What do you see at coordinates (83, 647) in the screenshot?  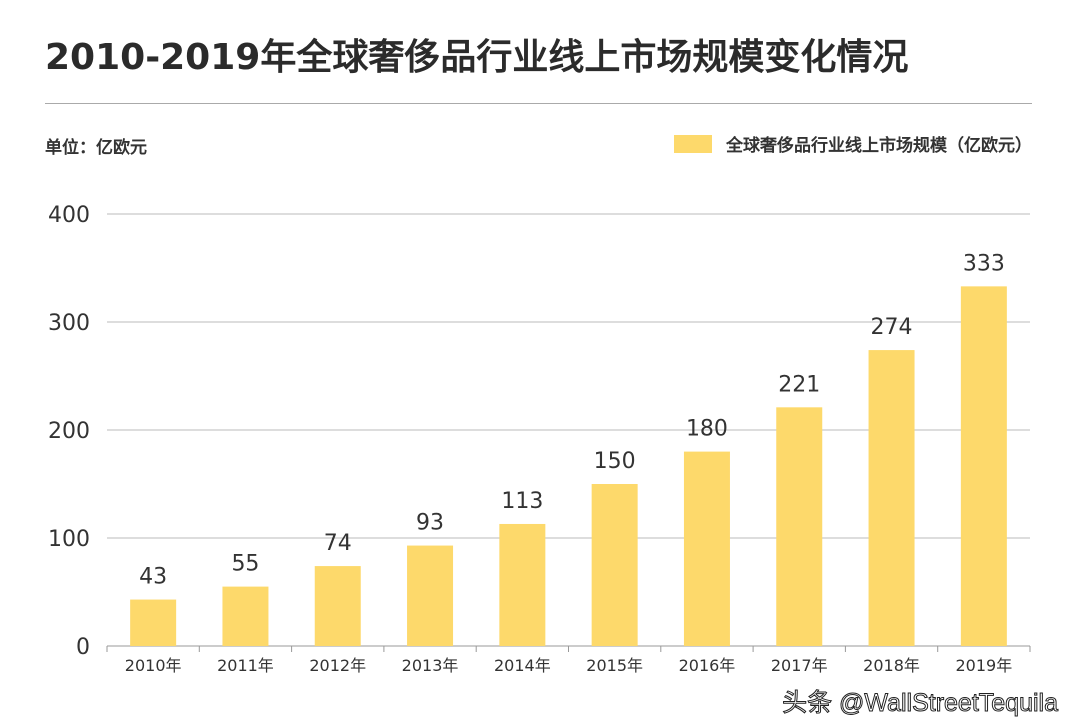 I see `y-tick-label: 0` at bounding box center [83, 647].